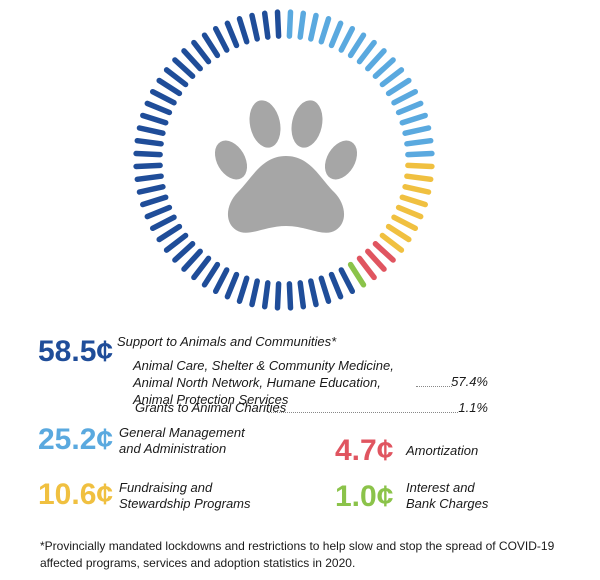  I want to click on label-interest: Interest and Bank Charges, so click(447, 495).